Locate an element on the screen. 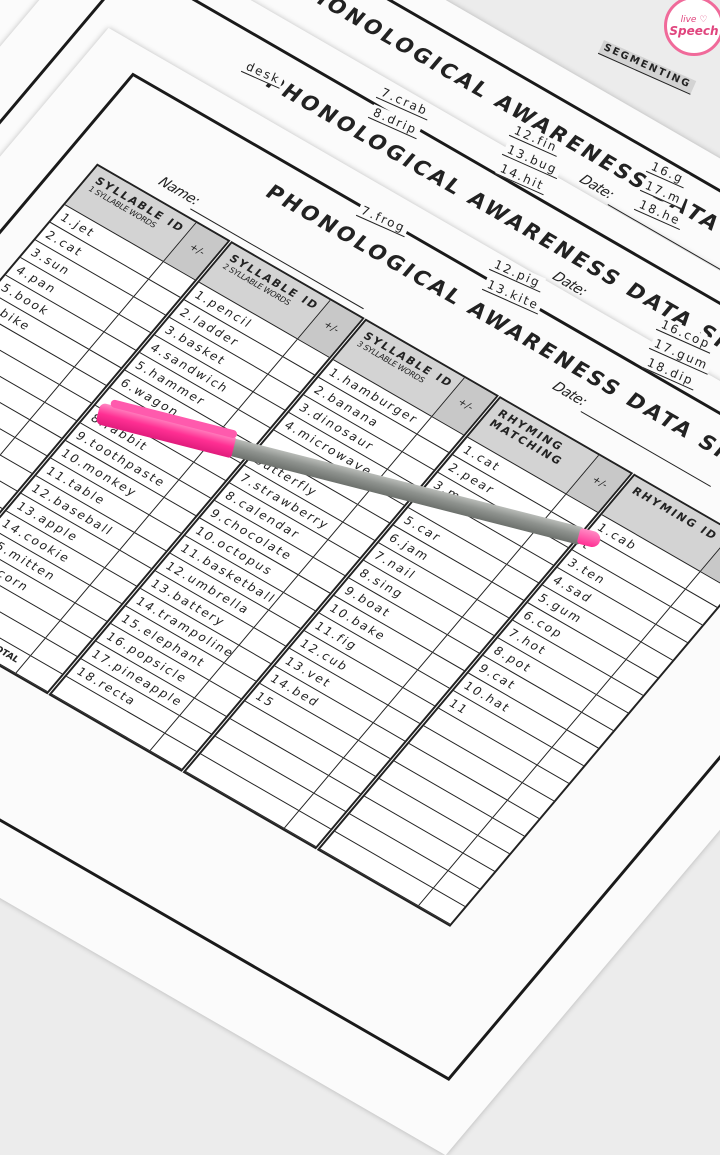 This screenshot has height=1155, width=720. pen-end-cap is located at coordinates (589, 538).